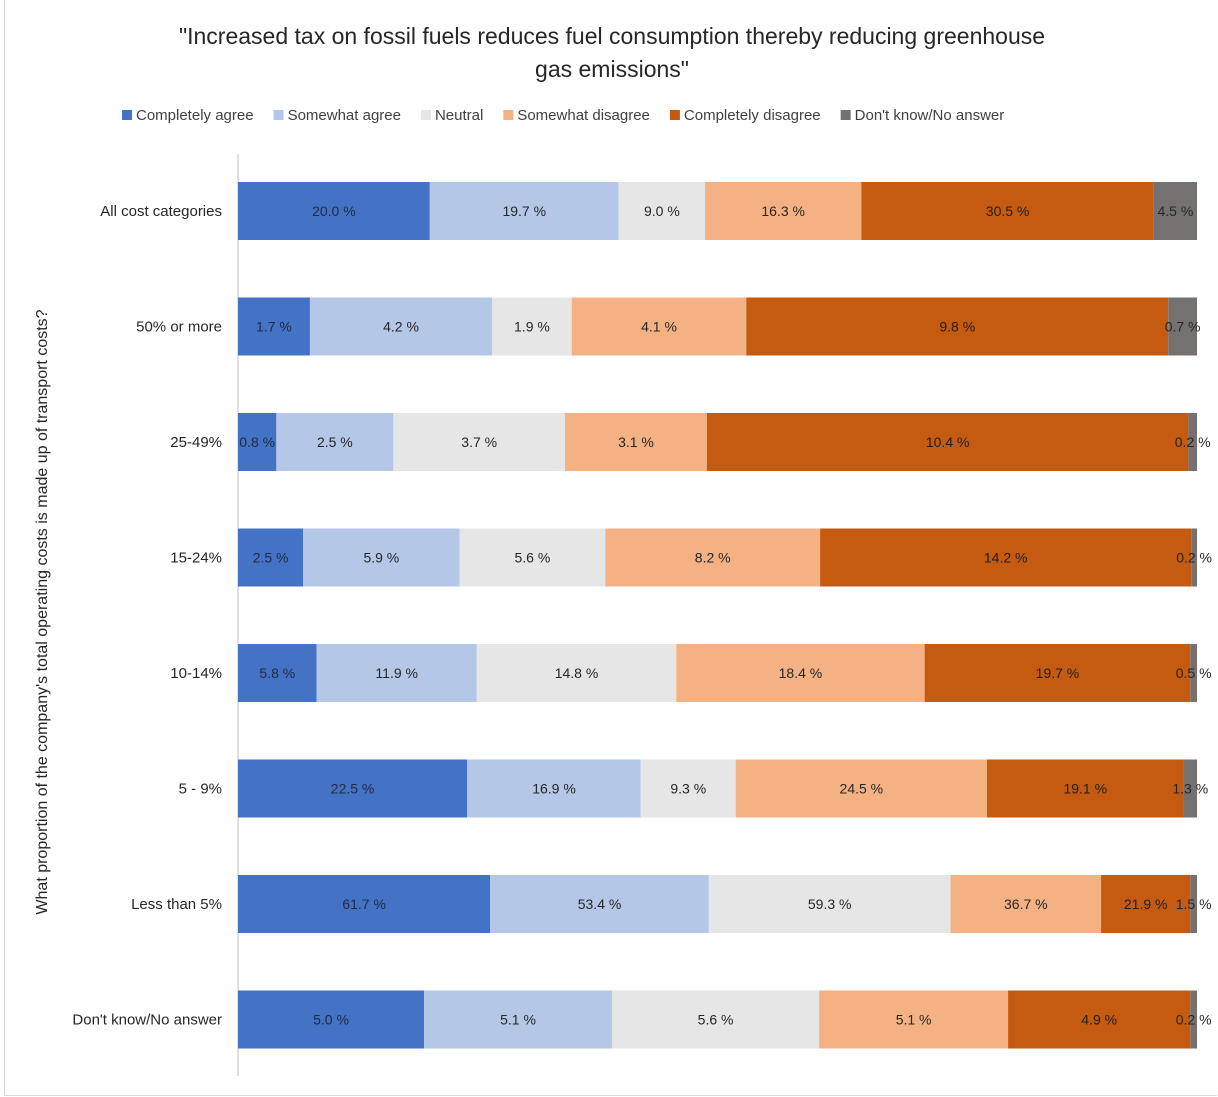  I want to click on legend-item-neutral: Neutral, so click(451, 115).